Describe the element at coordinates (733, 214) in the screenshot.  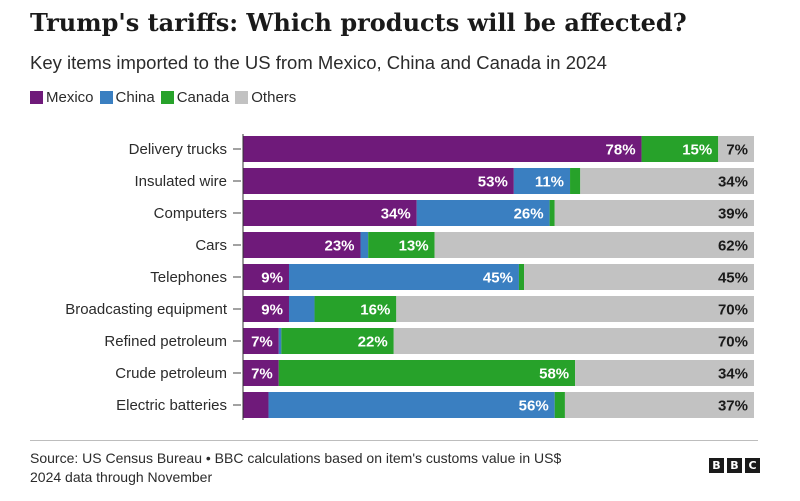
I see `data-label-others: 39%` at that location.